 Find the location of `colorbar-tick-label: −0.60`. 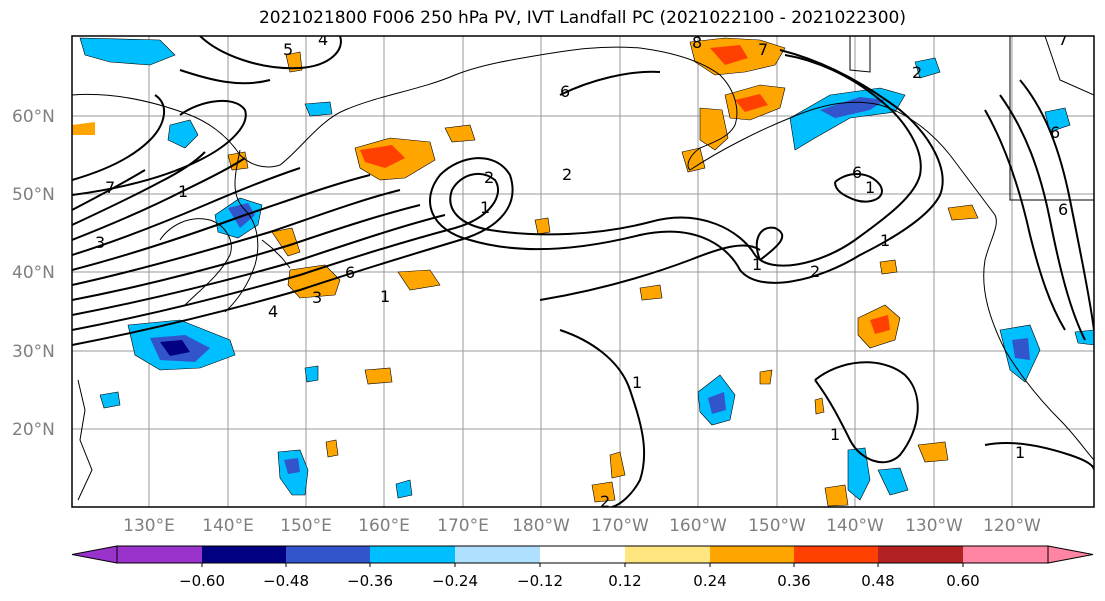

colorbar-tick-label: −0.60 is located at coordinates (202, 581).